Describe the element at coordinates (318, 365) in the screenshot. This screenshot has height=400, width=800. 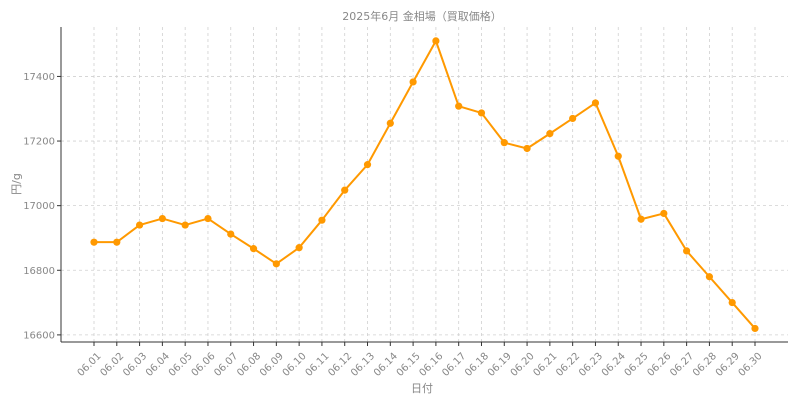
I see `x-tick-label: 06.11` at that location.